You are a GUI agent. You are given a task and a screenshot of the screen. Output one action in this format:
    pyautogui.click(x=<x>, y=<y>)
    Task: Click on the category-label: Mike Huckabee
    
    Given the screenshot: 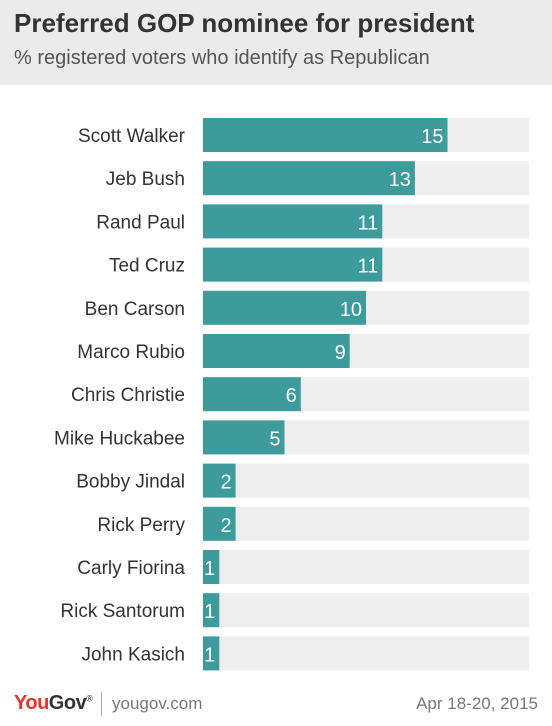 What is the action you would take?
    pyautogui.click(x=119, y=438)
    